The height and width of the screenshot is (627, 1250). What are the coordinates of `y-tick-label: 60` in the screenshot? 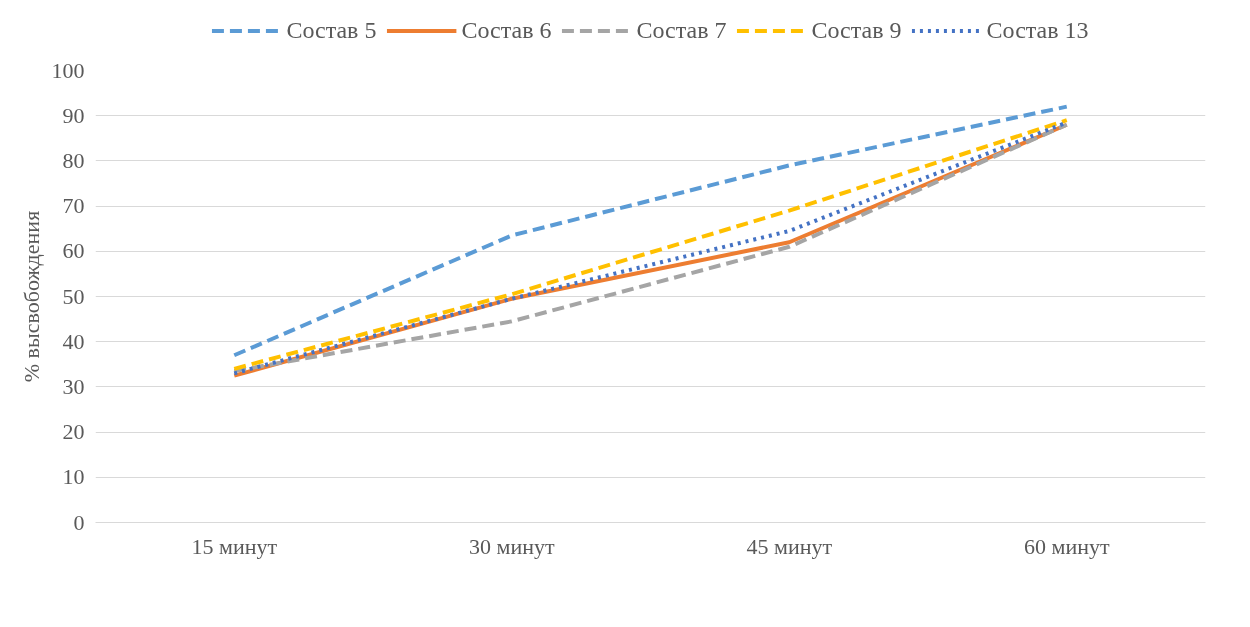 It's located at (73, 251).